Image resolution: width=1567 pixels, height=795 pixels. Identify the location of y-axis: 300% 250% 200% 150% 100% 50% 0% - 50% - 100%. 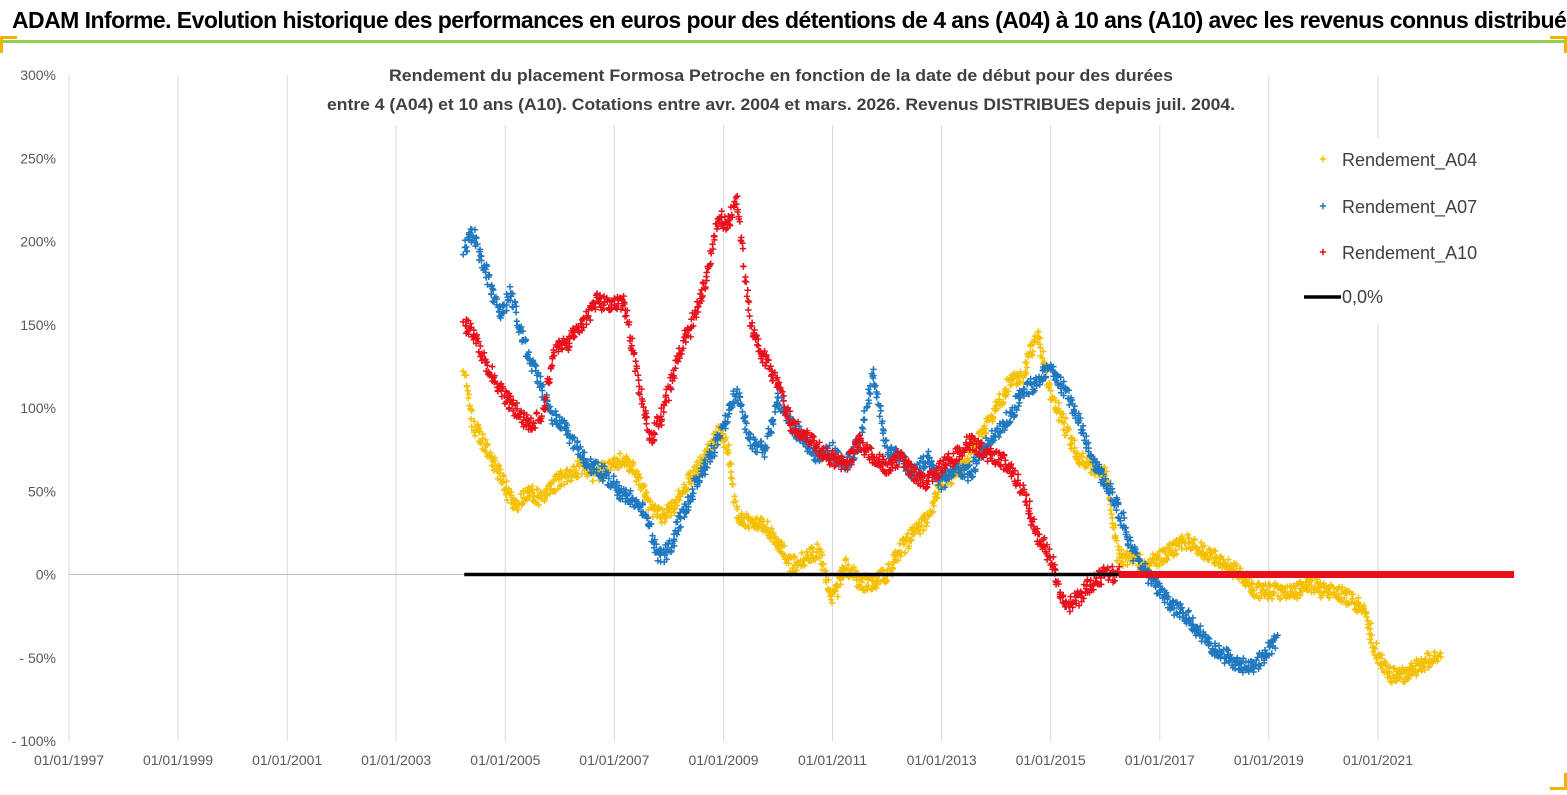
(34, 408).